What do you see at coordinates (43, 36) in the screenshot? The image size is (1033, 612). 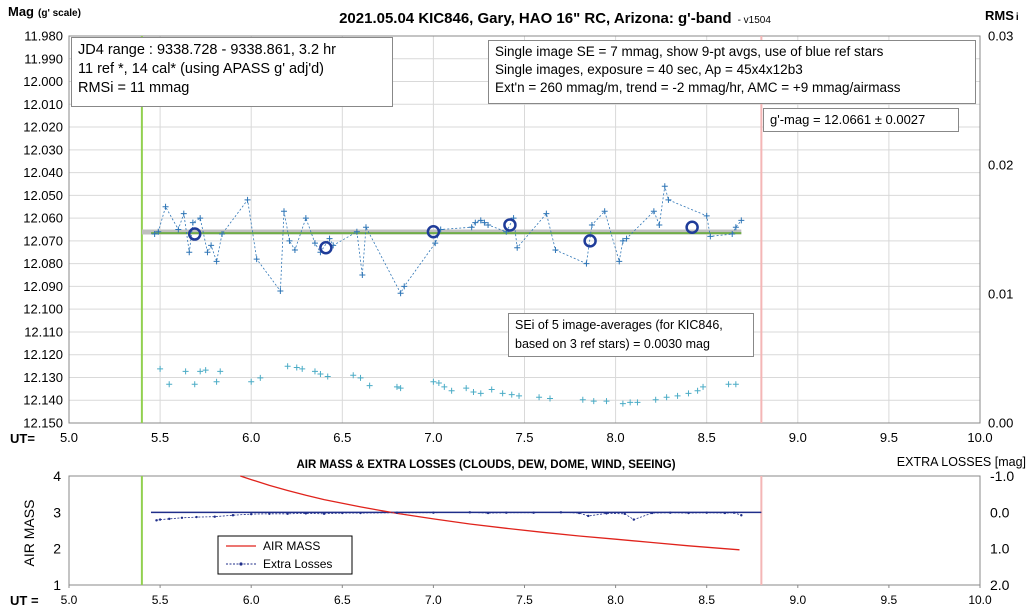 I see `y-tick-label: 11.980` at bounding box center [43, 36].